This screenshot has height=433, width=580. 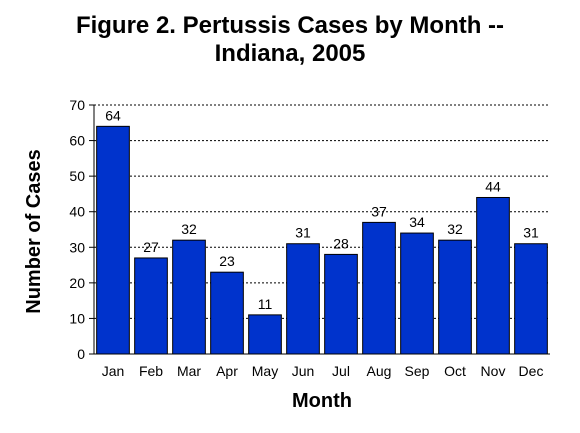 What do you see at coordinates (379, 371) in the screenshot?
I see `x-tick-label: Aug` at bounding box center [379, 371].